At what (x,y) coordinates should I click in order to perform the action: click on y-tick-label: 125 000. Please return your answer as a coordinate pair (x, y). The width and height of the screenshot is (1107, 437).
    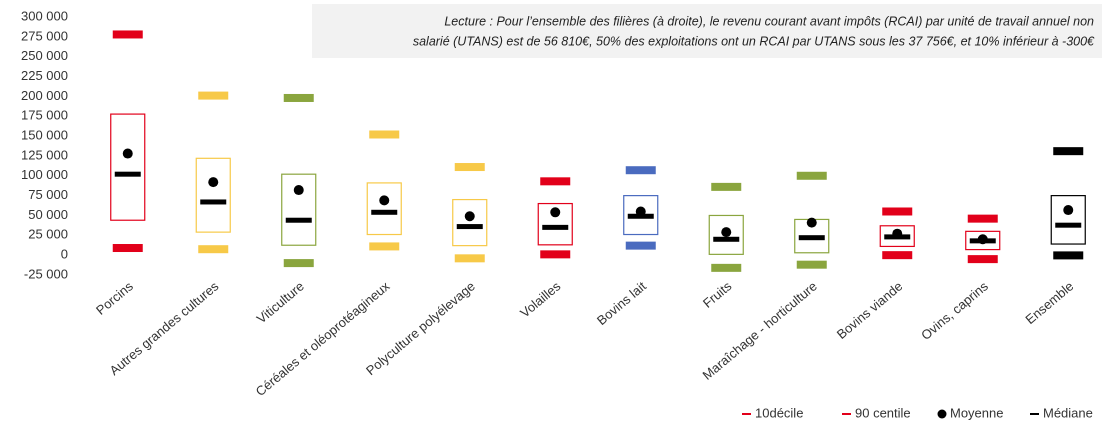
    Looking at the image, I should click on (44, 154).